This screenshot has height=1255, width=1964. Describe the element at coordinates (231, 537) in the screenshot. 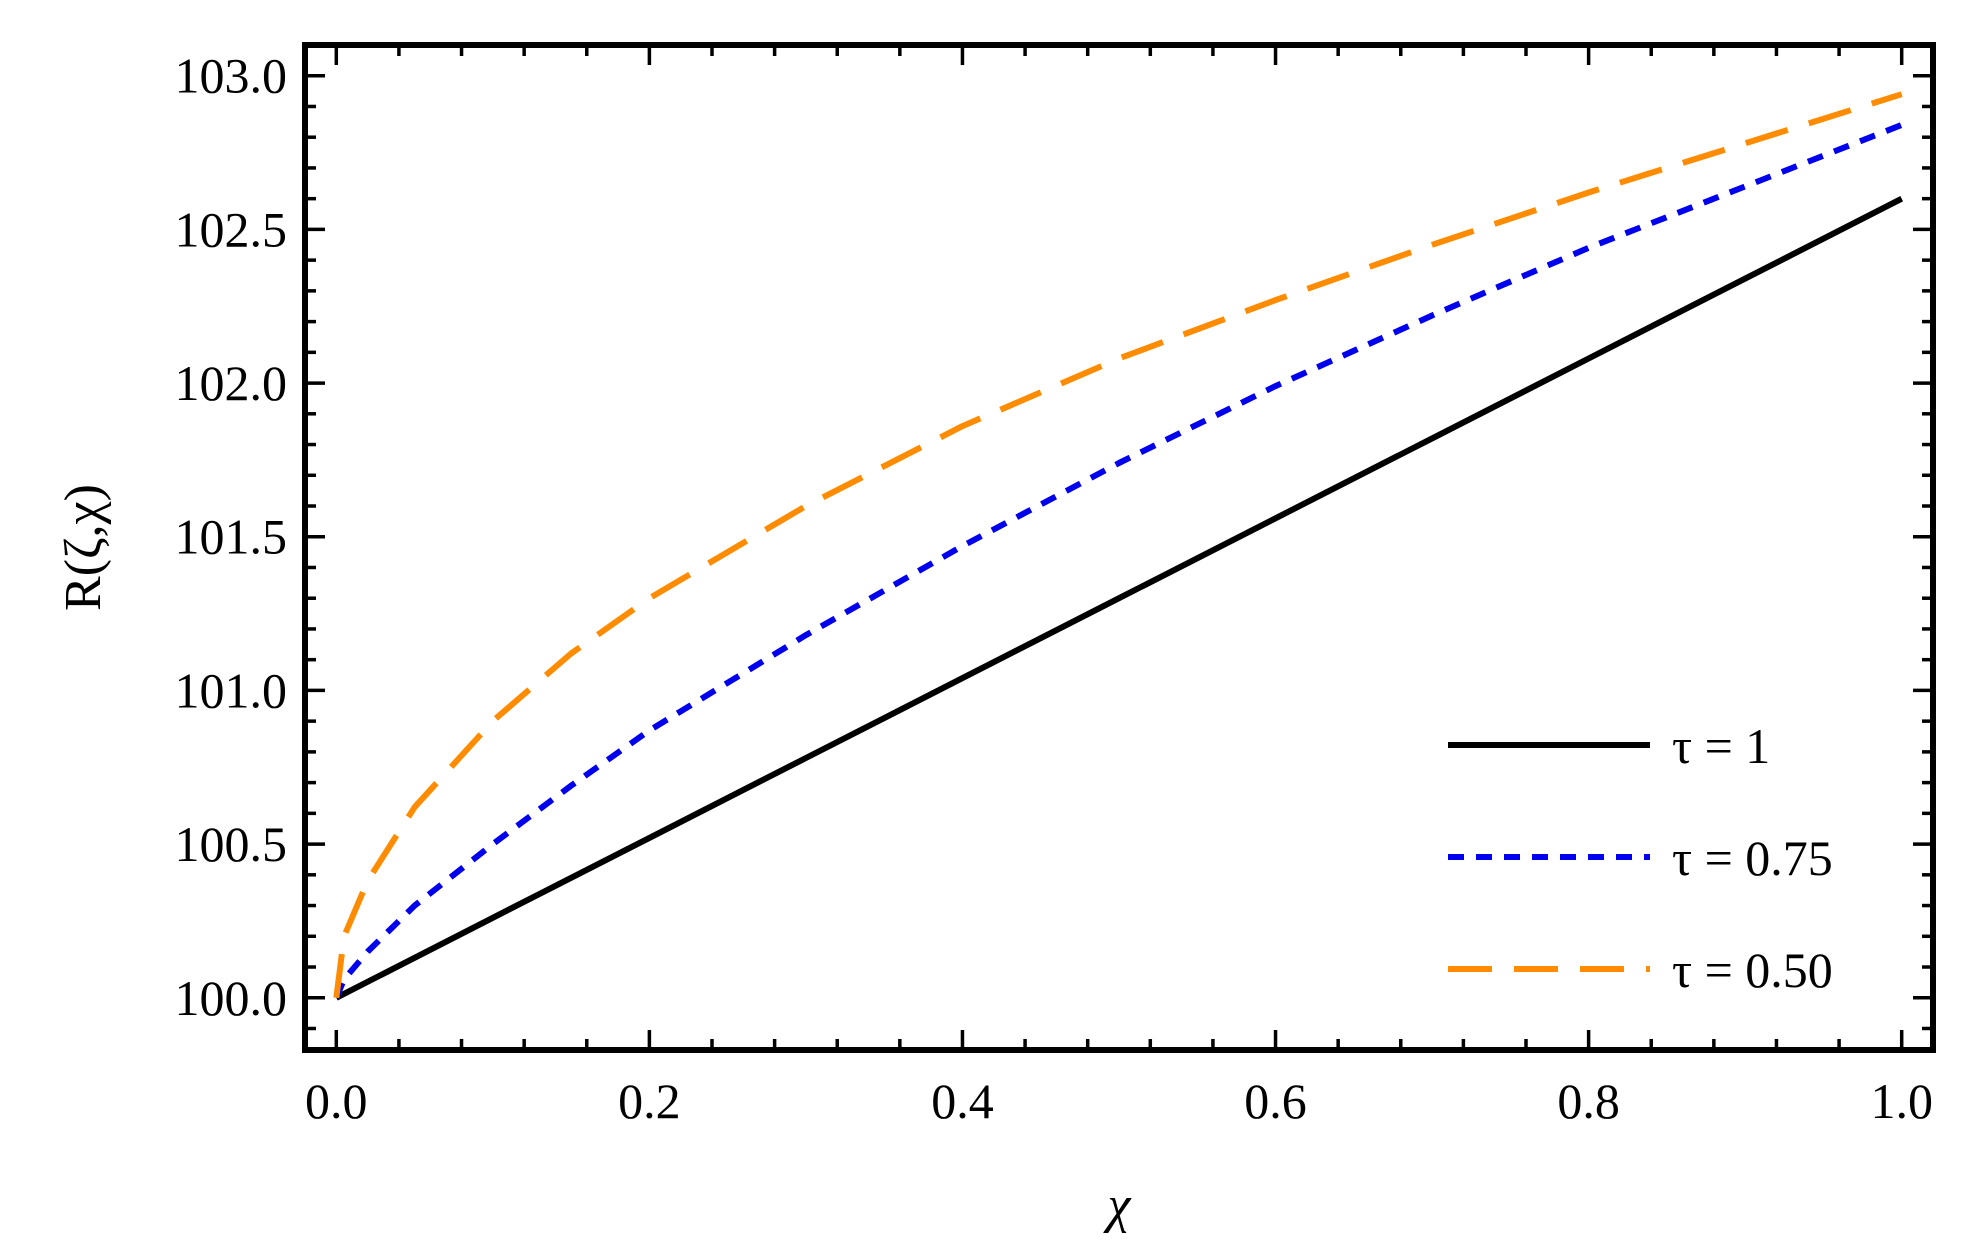

I see `y-tick-label: 101.5` at that location.